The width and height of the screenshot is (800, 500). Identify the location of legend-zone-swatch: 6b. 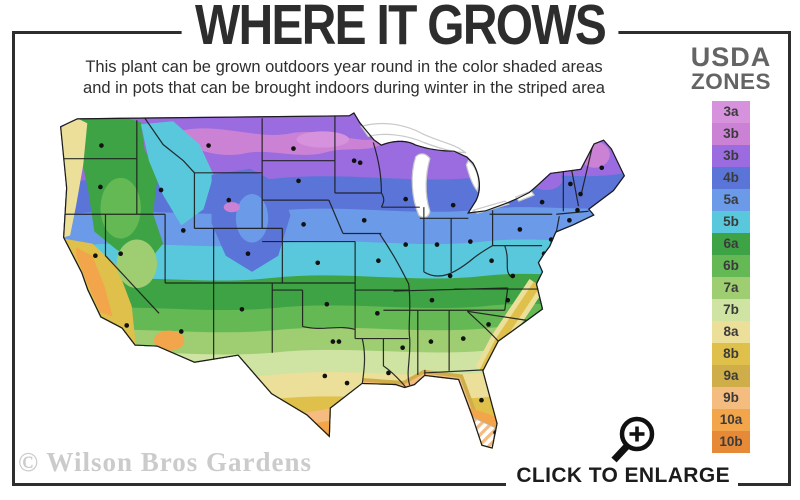
(731, 266).